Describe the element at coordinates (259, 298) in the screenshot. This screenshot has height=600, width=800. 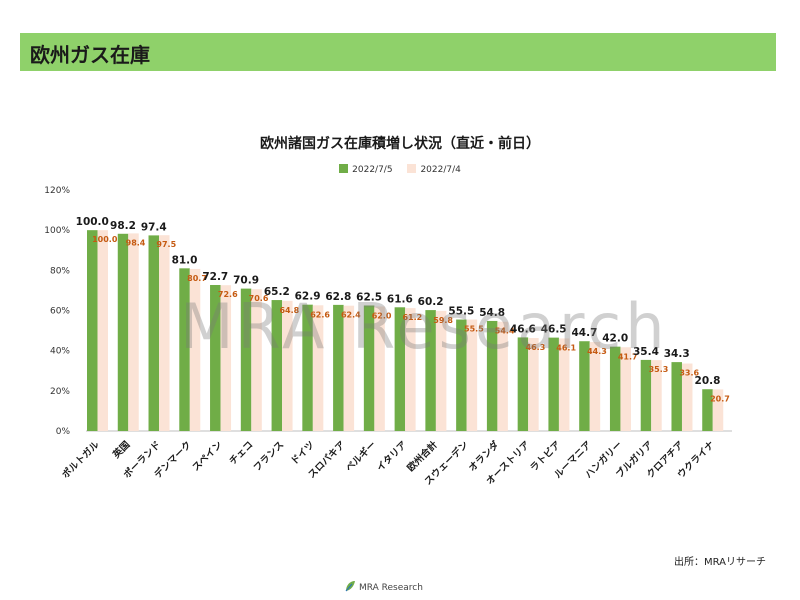
I see `data-label-previous: 70.6` at that location.